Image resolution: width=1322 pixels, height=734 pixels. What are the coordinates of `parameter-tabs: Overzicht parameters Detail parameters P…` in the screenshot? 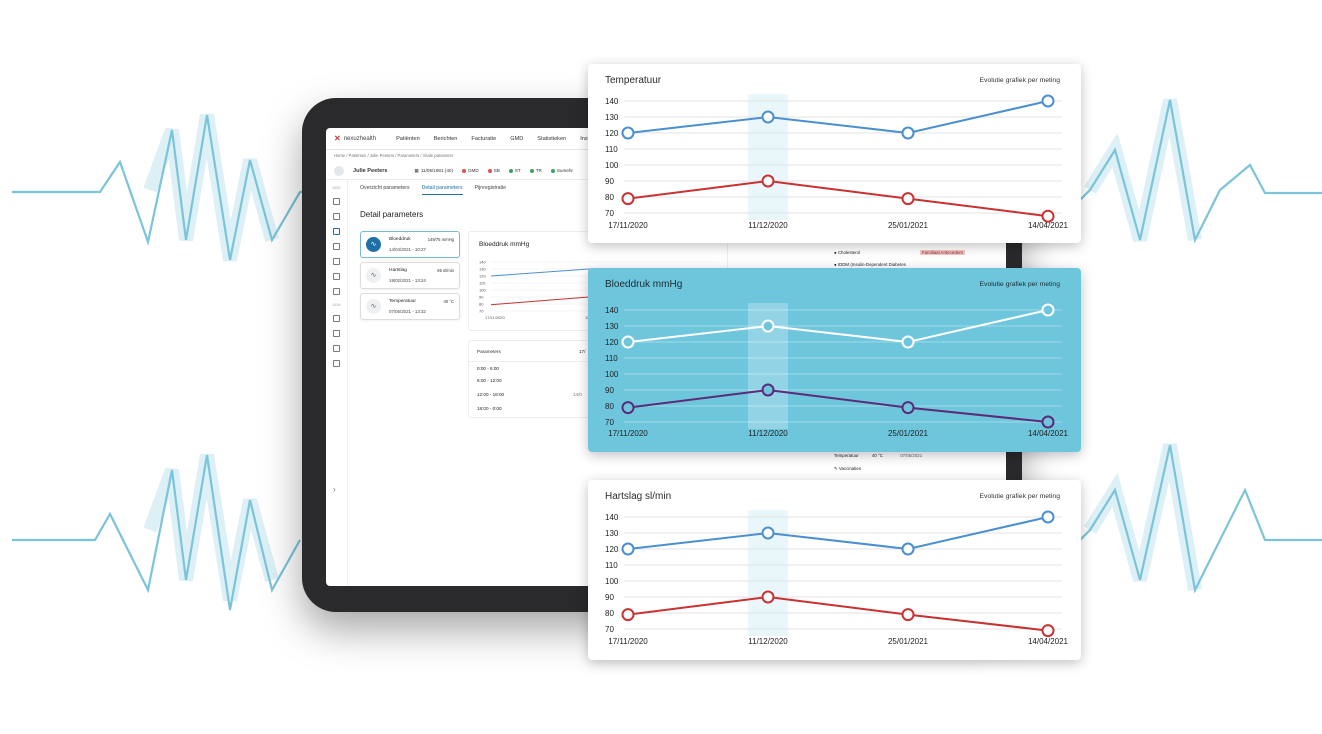 It's located at (433, 190).